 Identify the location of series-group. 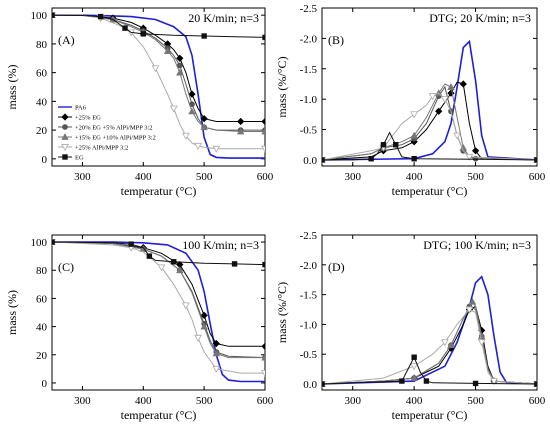
(429, 332).